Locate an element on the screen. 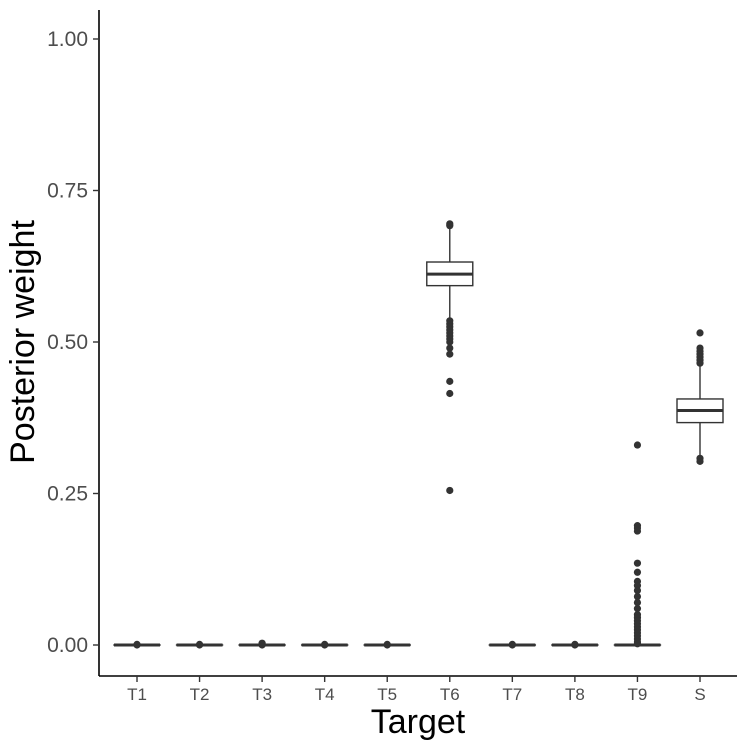 This screenshot has height=747, width=747. y-tick-label: 0.75 is located at coordinates (67, 191).